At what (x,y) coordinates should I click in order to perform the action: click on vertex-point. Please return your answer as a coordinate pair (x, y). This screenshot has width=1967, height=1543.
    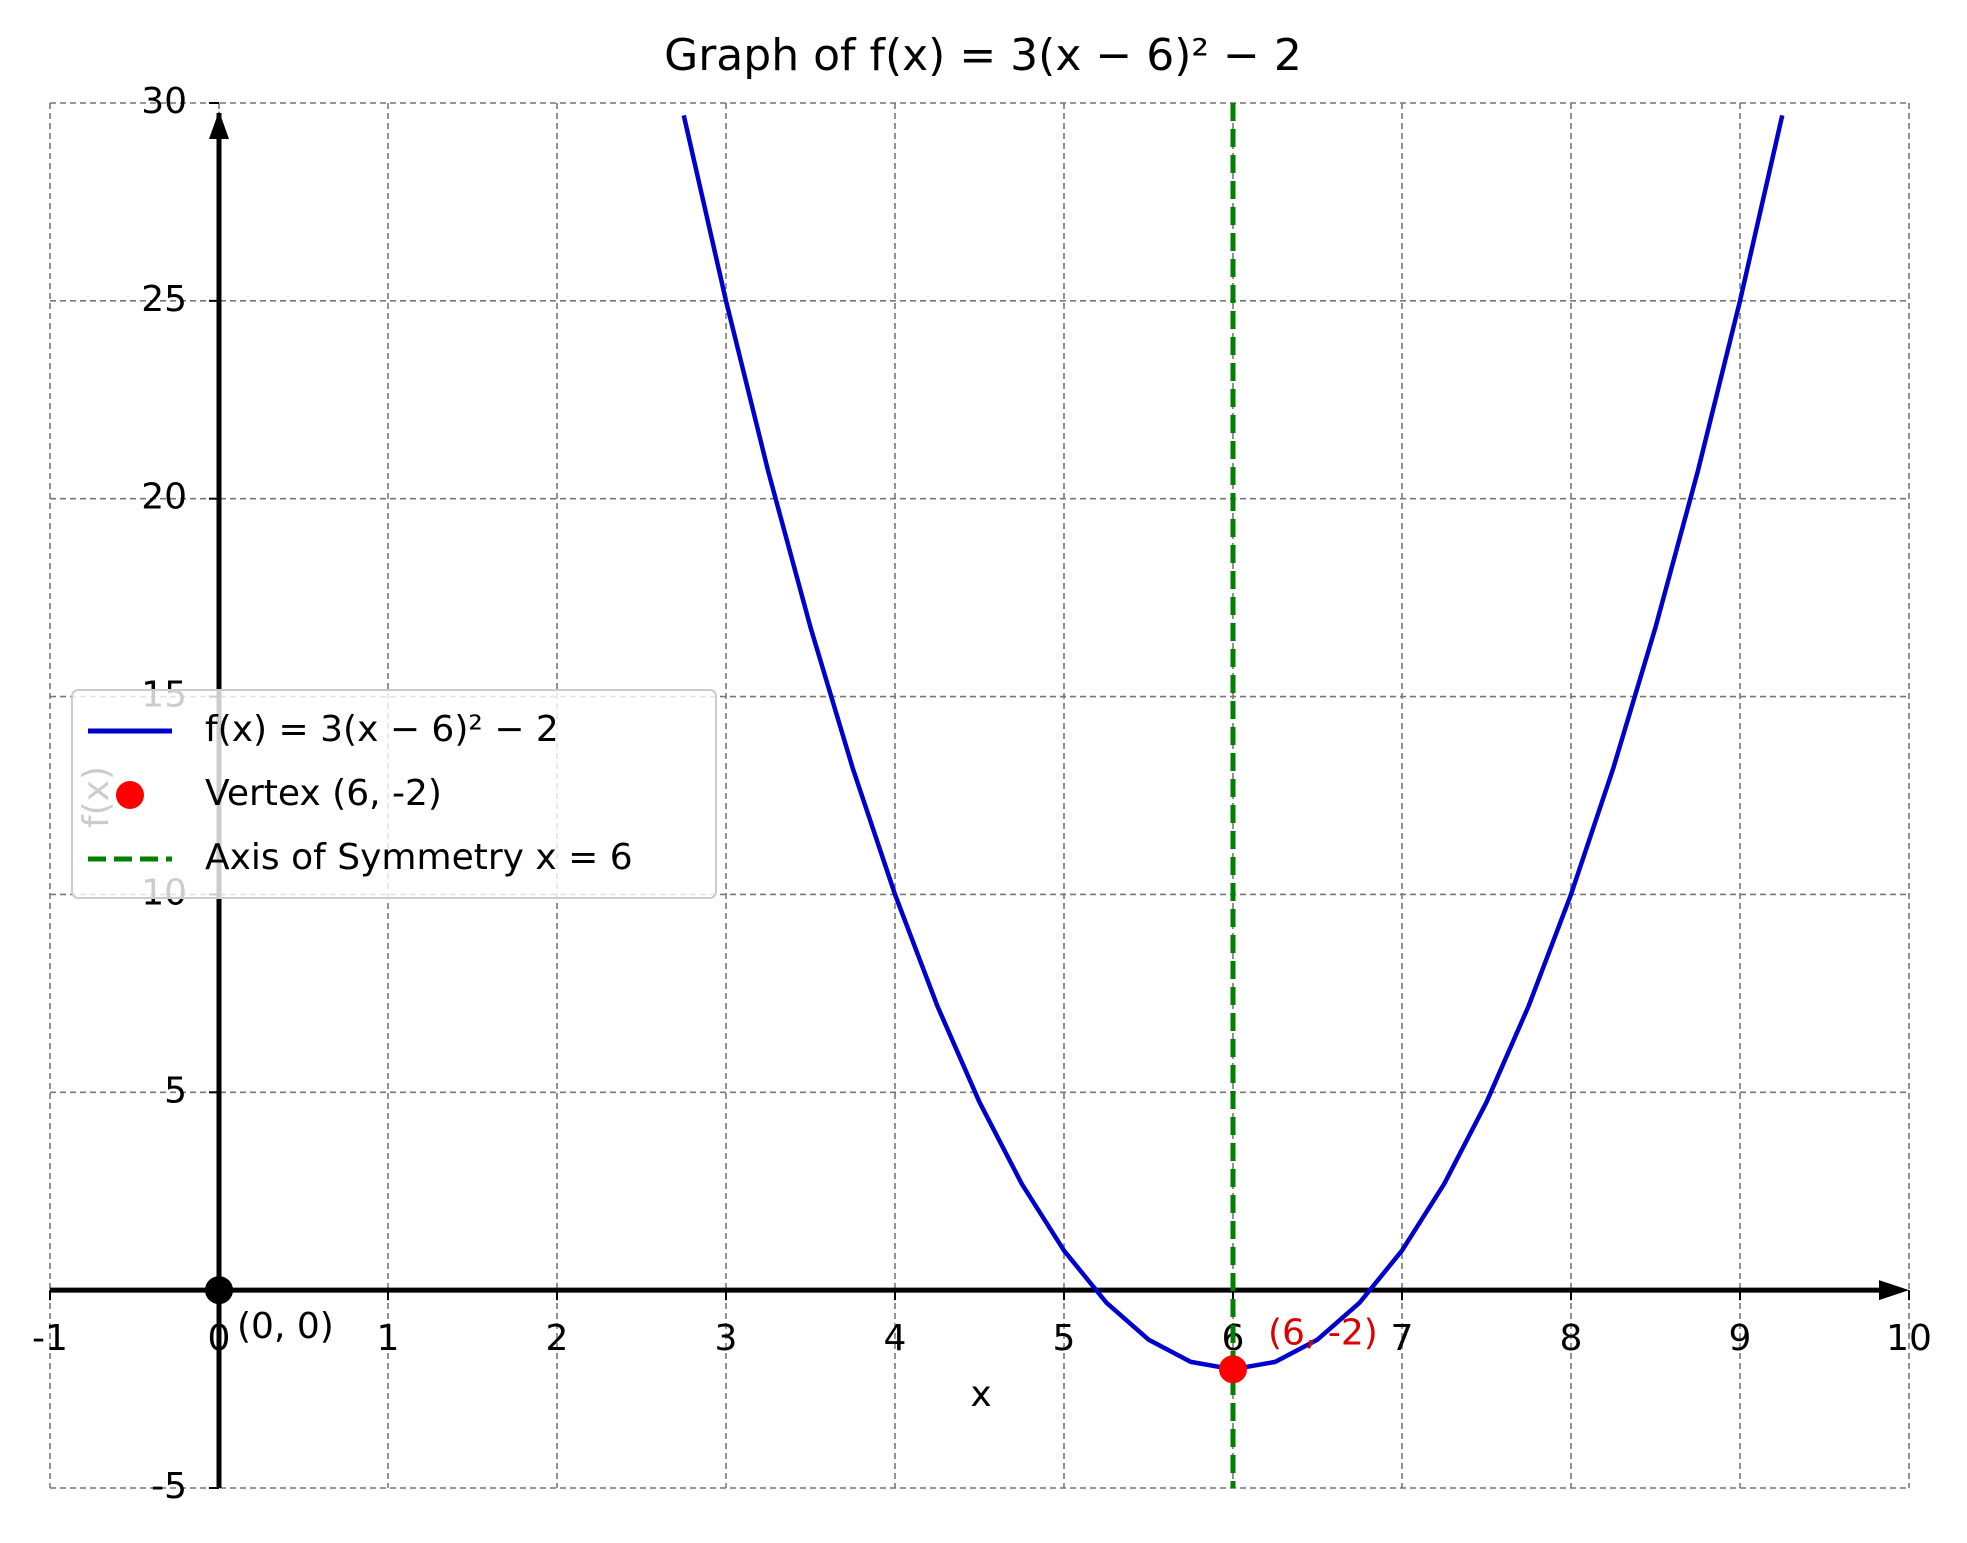
    Looking at the image, I should click on (1233, 1369).